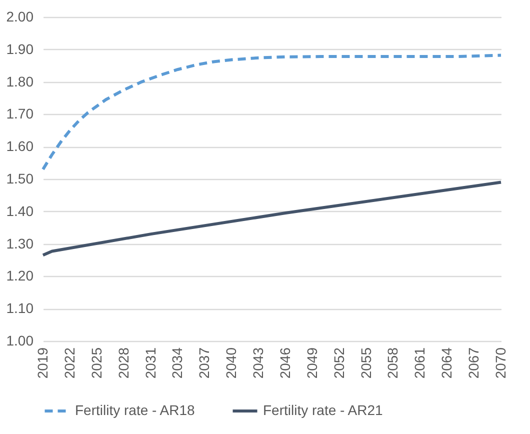 This screenshot has width=530, height=434. What do you see at coordinates (20, 146) in the screenshot?
I see `y-tick-label: 1.60` at bounding box center [20, 146].